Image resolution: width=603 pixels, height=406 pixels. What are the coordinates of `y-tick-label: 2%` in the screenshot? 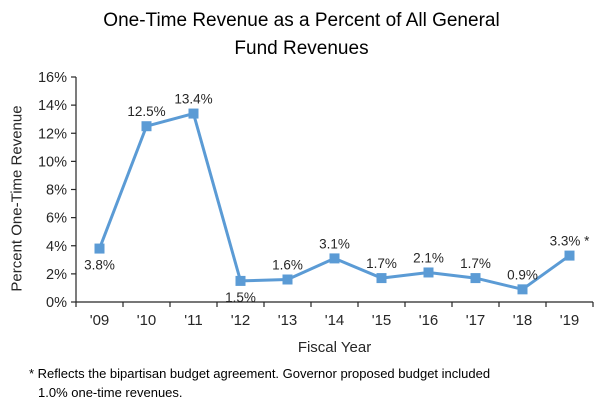 It's located at (56, 275).